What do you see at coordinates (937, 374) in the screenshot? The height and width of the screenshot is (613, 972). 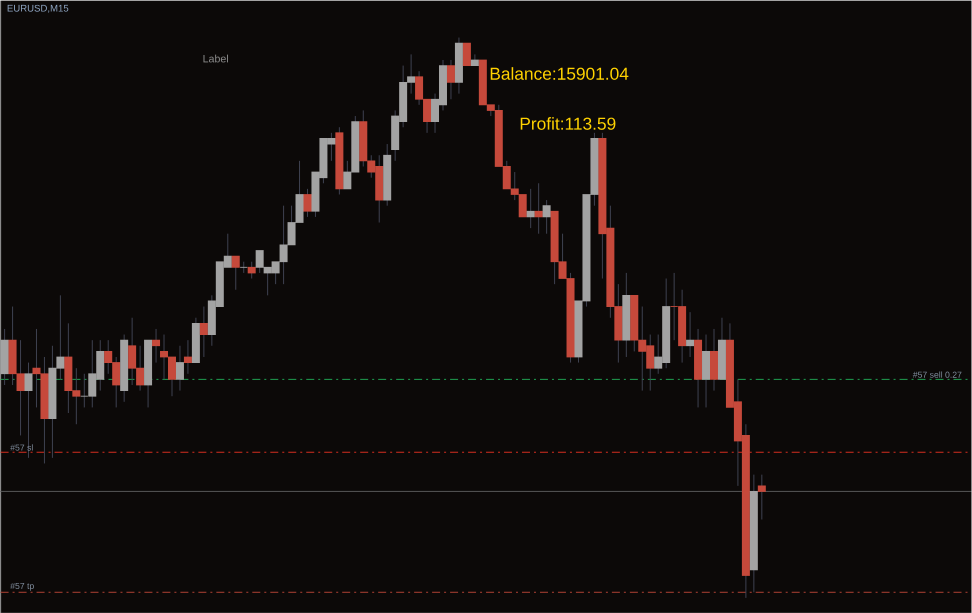 I see `ref-line-label: #57 sell 0.27` at bounding box center [937, 374].